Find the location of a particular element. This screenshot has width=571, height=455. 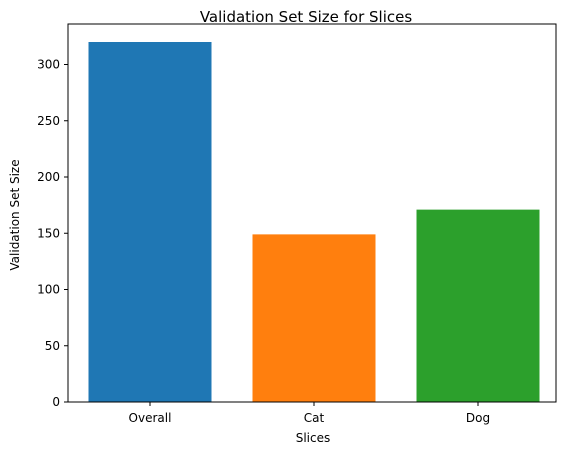

y-axis: 0 50 100 150 200 250 300 is located at coordinates (52, 233).